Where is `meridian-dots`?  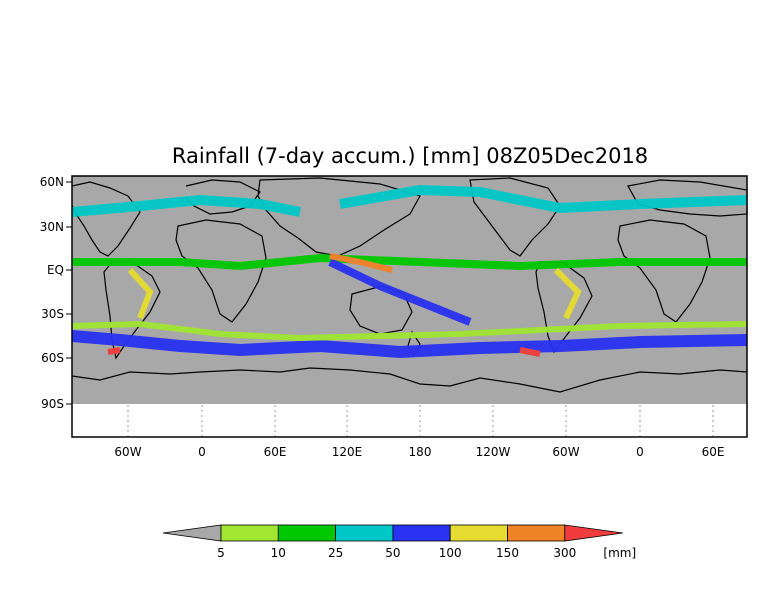
meridian-dots is located at coordinates (420, 420).